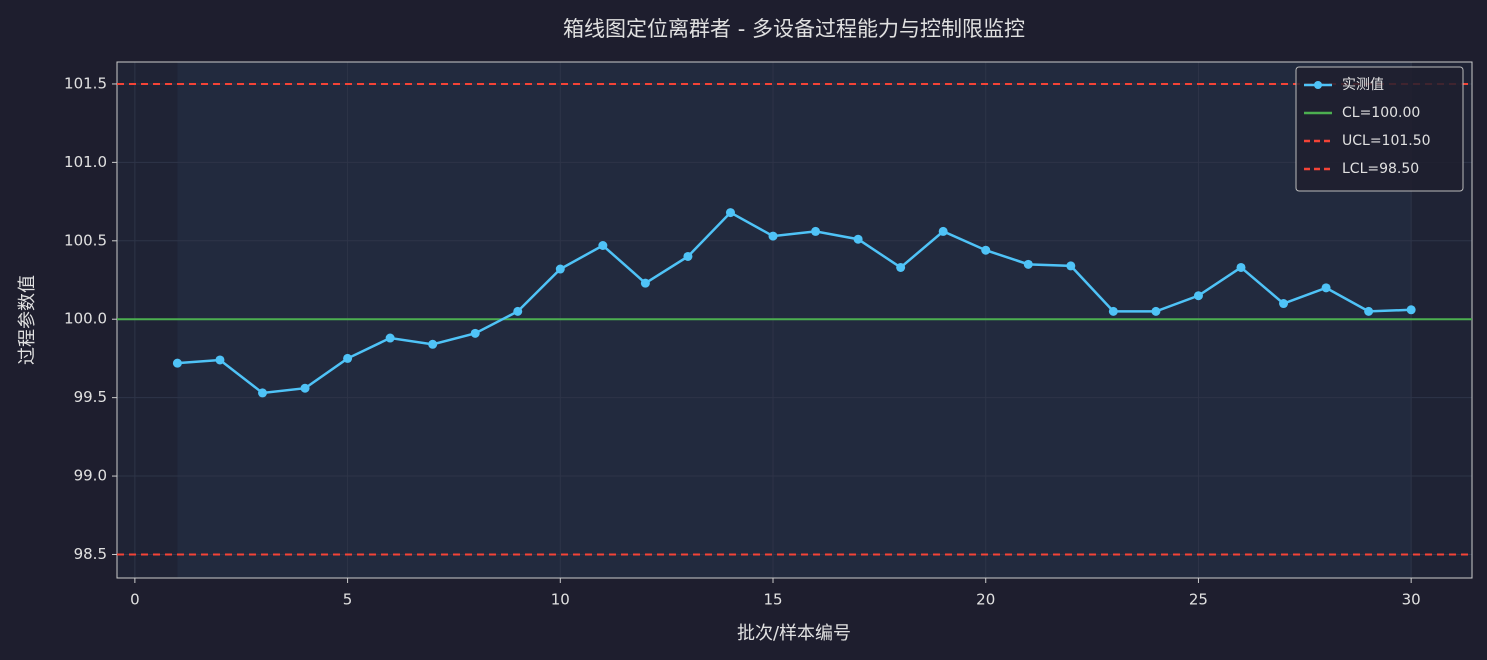 This screenshot has height=660, width=1487. What do you see at coordinates (90, 554) in the screenshot?
I see `y-tick-label: 98.5` at bounding box center [90, 554].